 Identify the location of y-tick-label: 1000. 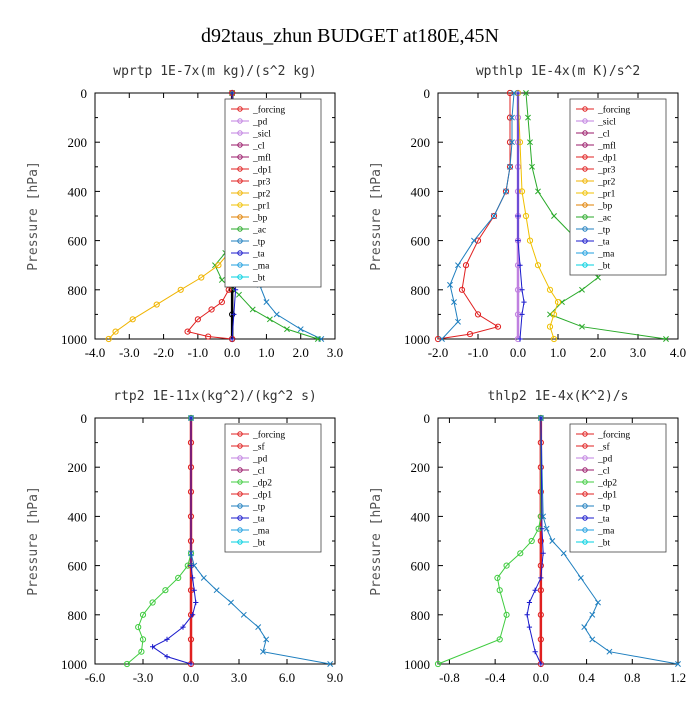
(417, 339).